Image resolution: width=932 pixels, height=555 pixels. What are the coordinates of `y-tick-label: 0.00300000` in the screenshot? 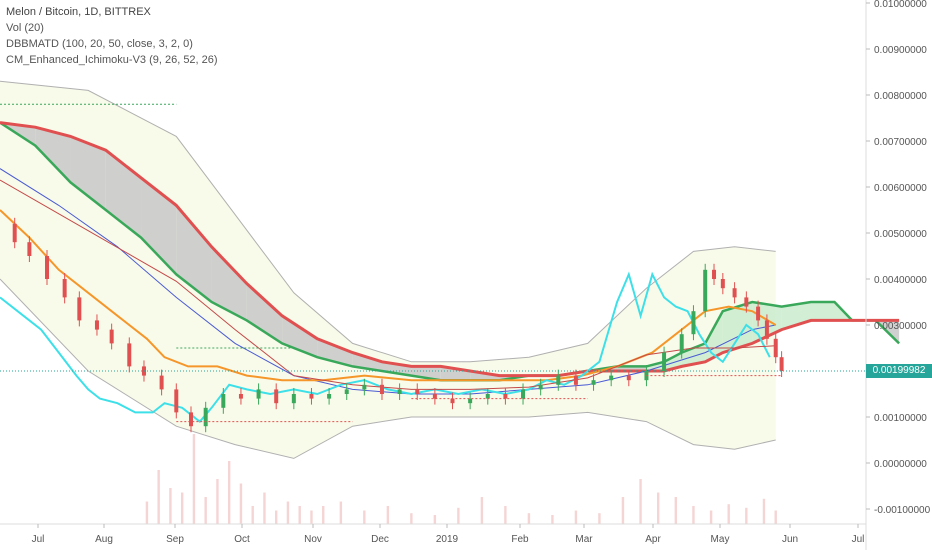 It's located at (900, 326).